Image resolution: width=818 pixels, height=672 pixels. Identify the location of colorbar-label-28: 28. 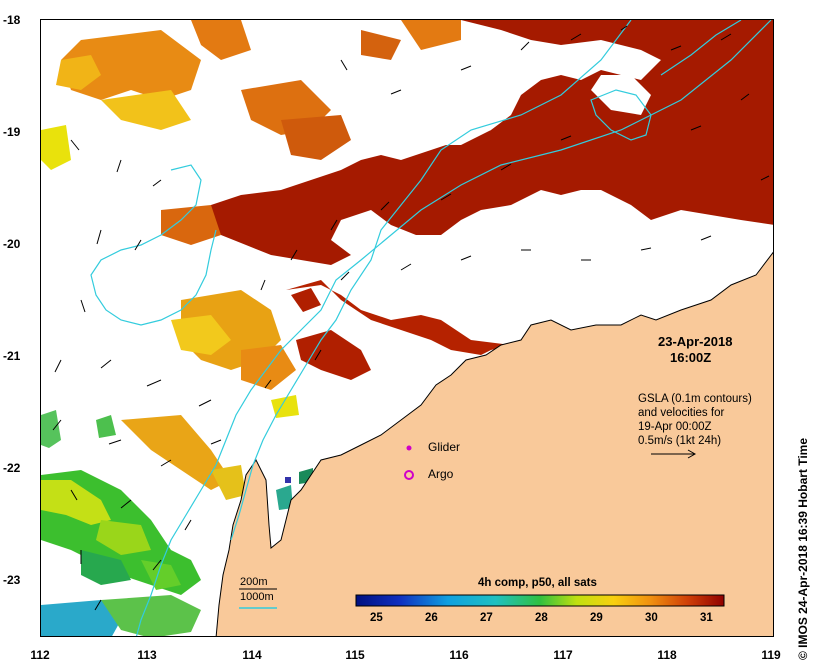
(541, 618).